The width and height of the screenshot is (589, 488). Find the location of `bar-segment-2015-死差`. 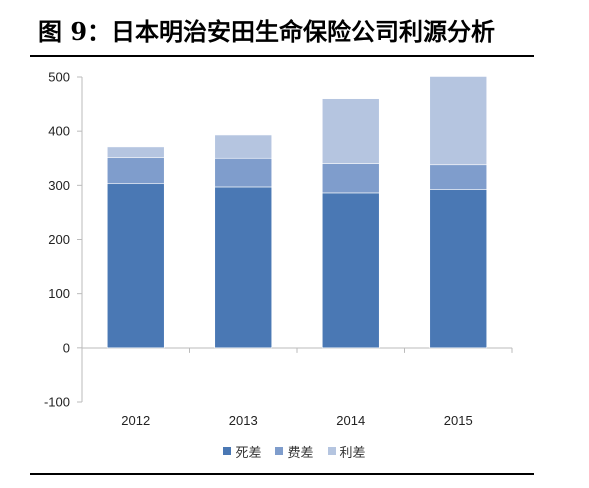

bar-segment-2015-死差 is located at coordinates (458, 269).